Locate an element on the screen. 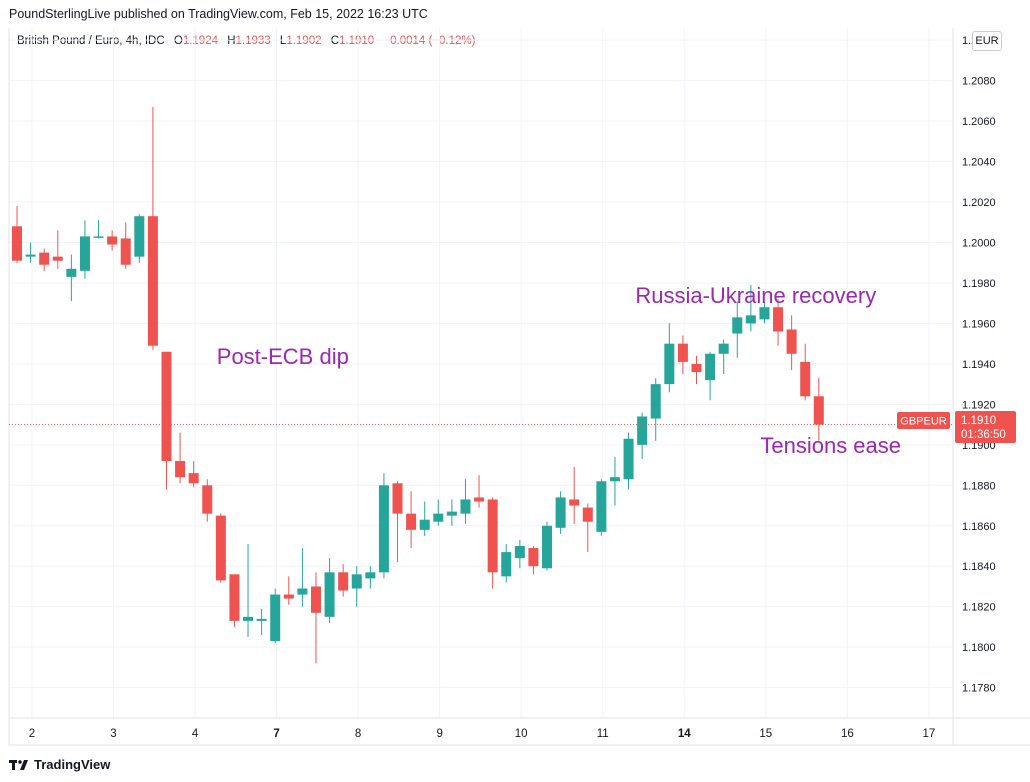  annotation-label: Russia-Ukraine recovery is located at coordinates (755, 295).